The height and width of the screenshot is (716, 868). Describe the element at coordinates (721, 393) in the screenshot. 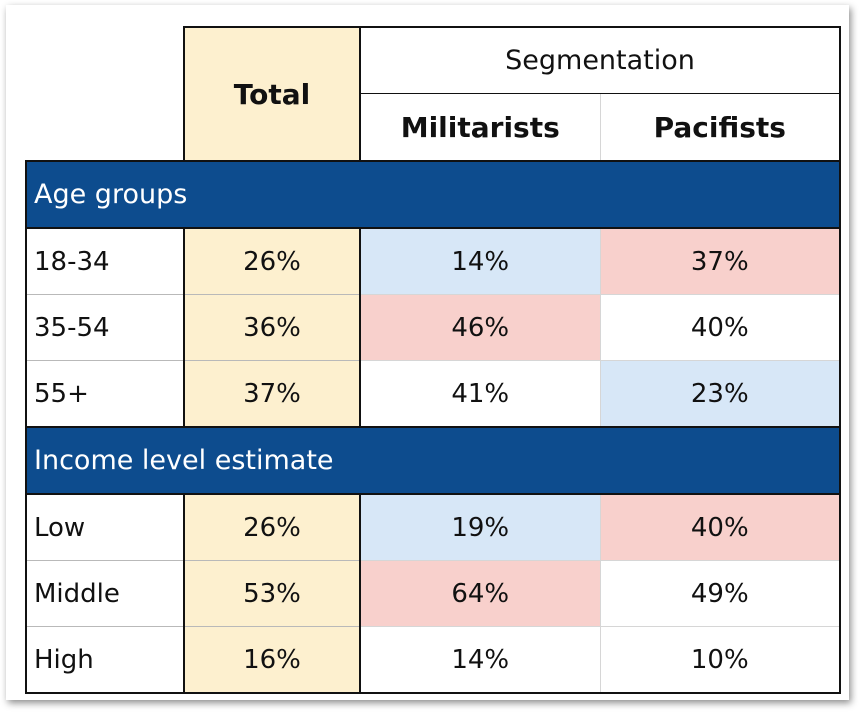

I see `pacifists-value: 23%` at that location.